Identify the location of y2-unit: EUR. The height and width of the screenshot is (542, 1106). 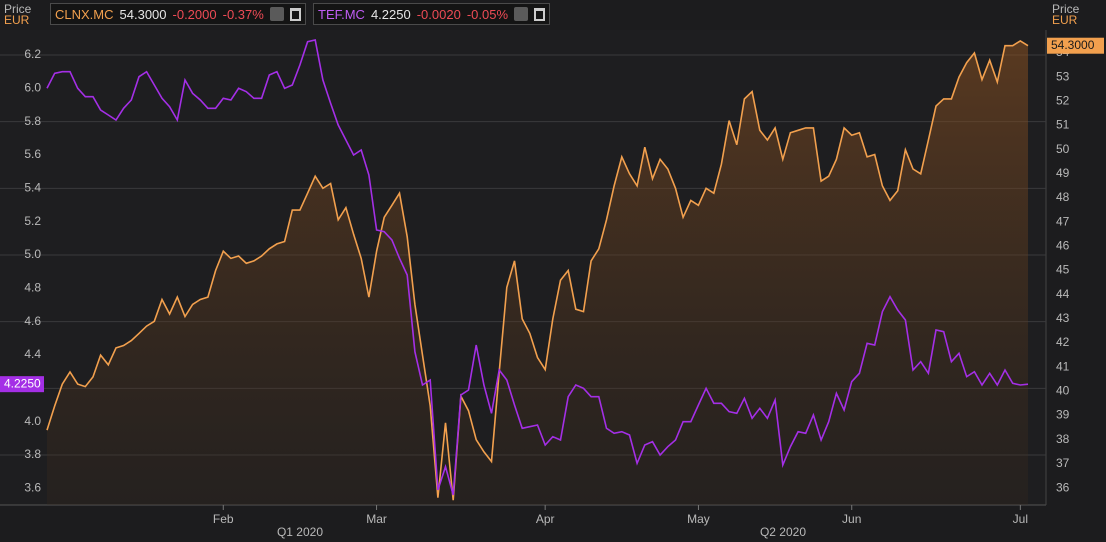
(1065, 20).